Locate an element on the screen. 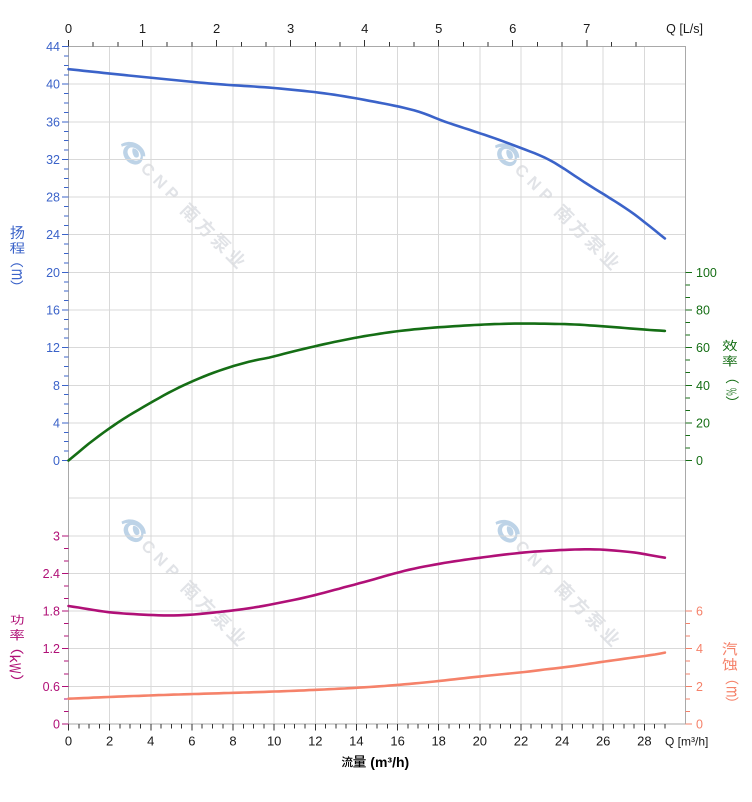 The height and width of the screenshot is (802, 752). svg-text: (m³/h) is located at coordinates (389, 762).